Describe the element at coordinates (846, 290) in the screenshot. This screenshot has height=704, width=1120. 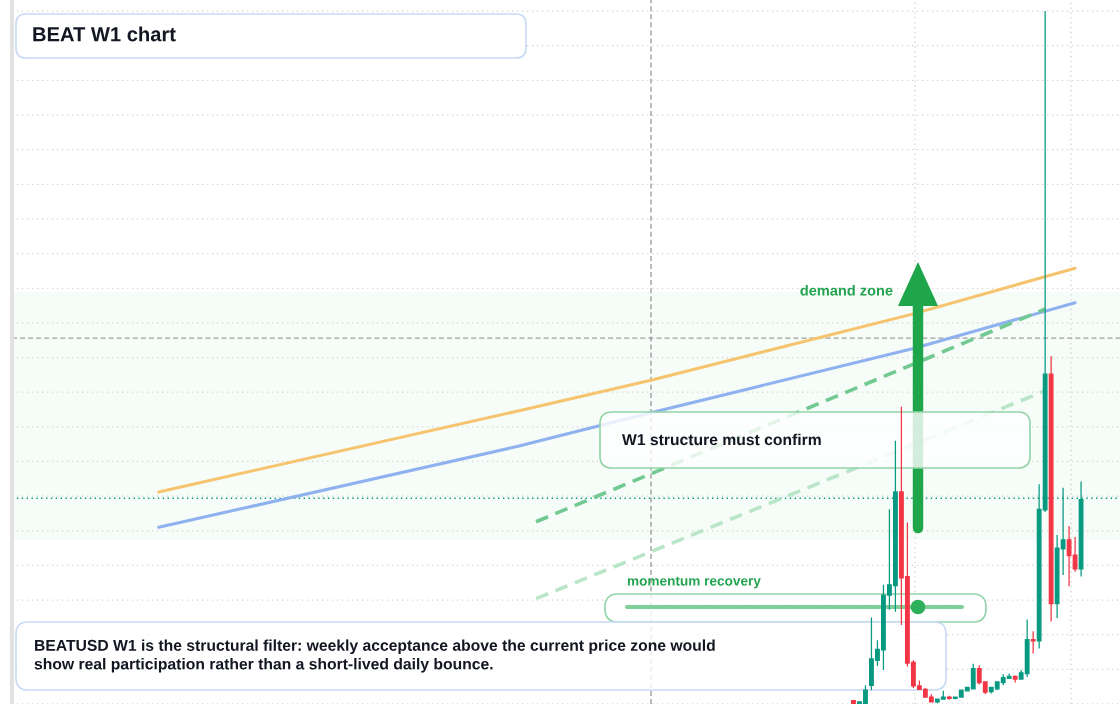
I see `band-label: demand zone` at that location.